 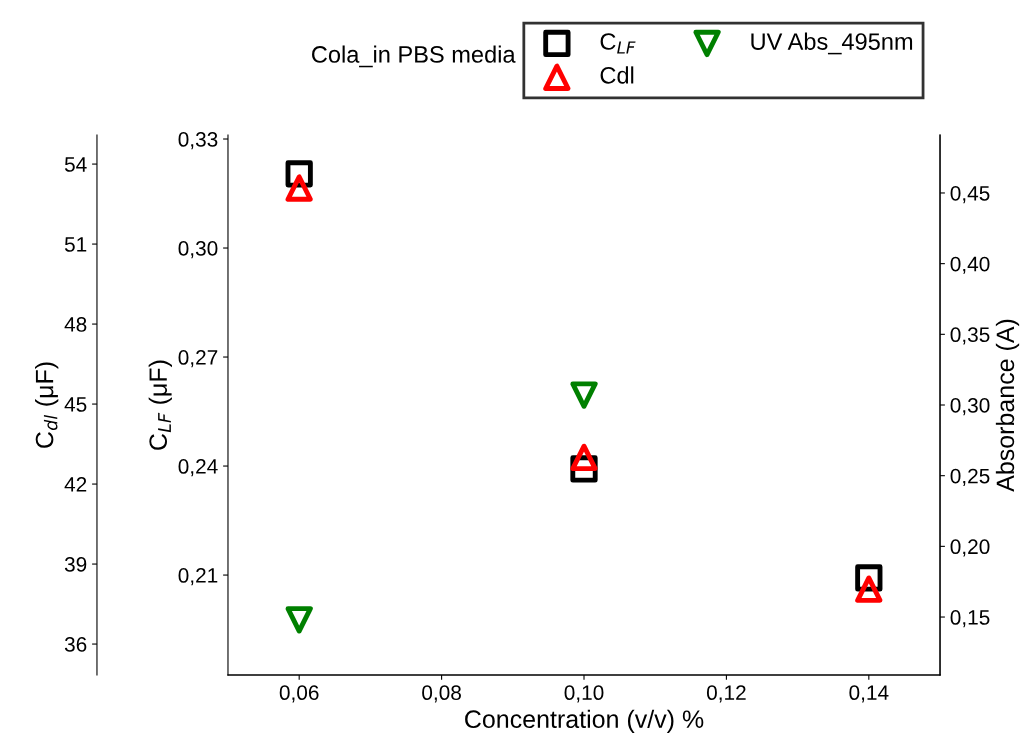 I want to click on y2-tick-label: 0,30, so click(x=970, y=407).